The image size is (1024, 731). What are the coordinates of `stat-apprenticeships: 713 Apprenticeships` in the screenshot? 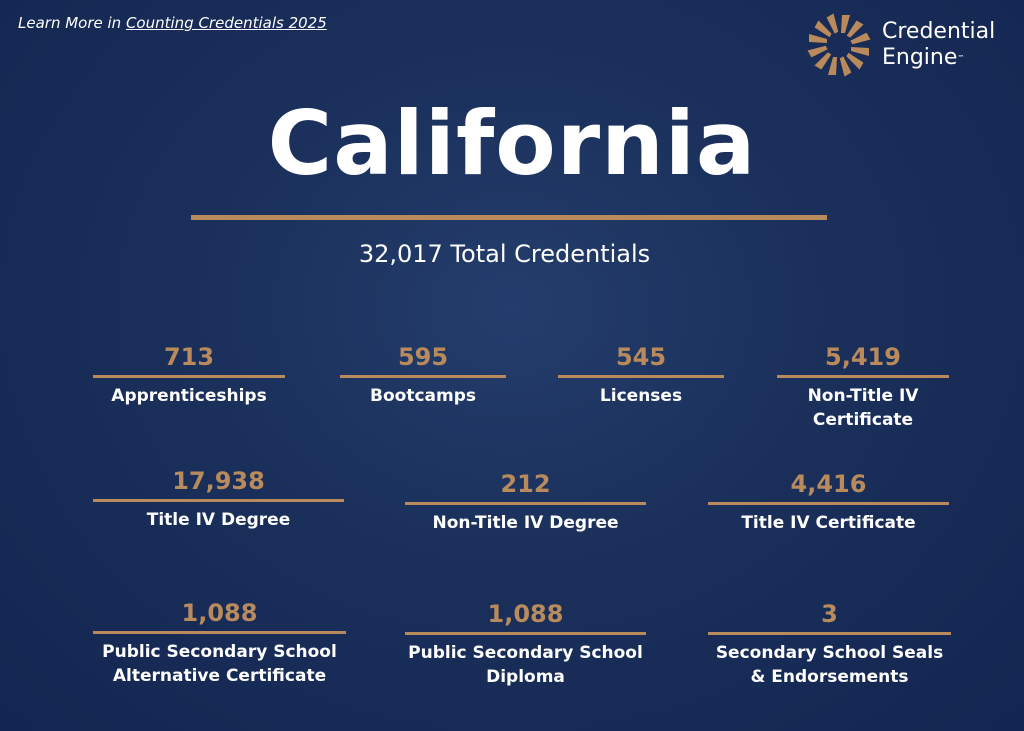 It's located at (189, 375).